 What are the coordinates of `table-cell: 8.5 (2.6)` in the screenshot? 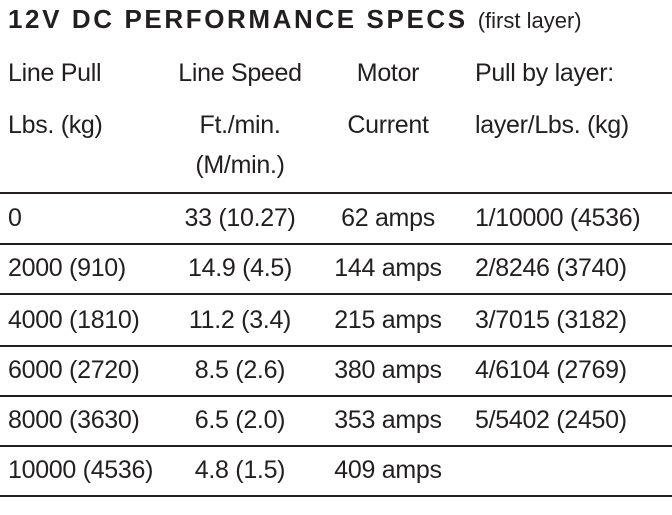 It's located at (240, 370).